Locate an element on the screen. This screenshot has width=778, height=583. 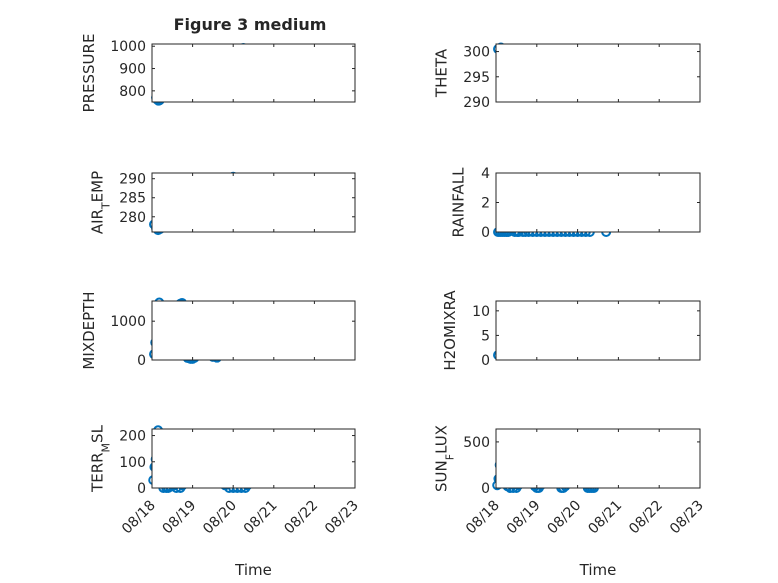
y-axis-label: THETA is located at coordinates (442, 73).